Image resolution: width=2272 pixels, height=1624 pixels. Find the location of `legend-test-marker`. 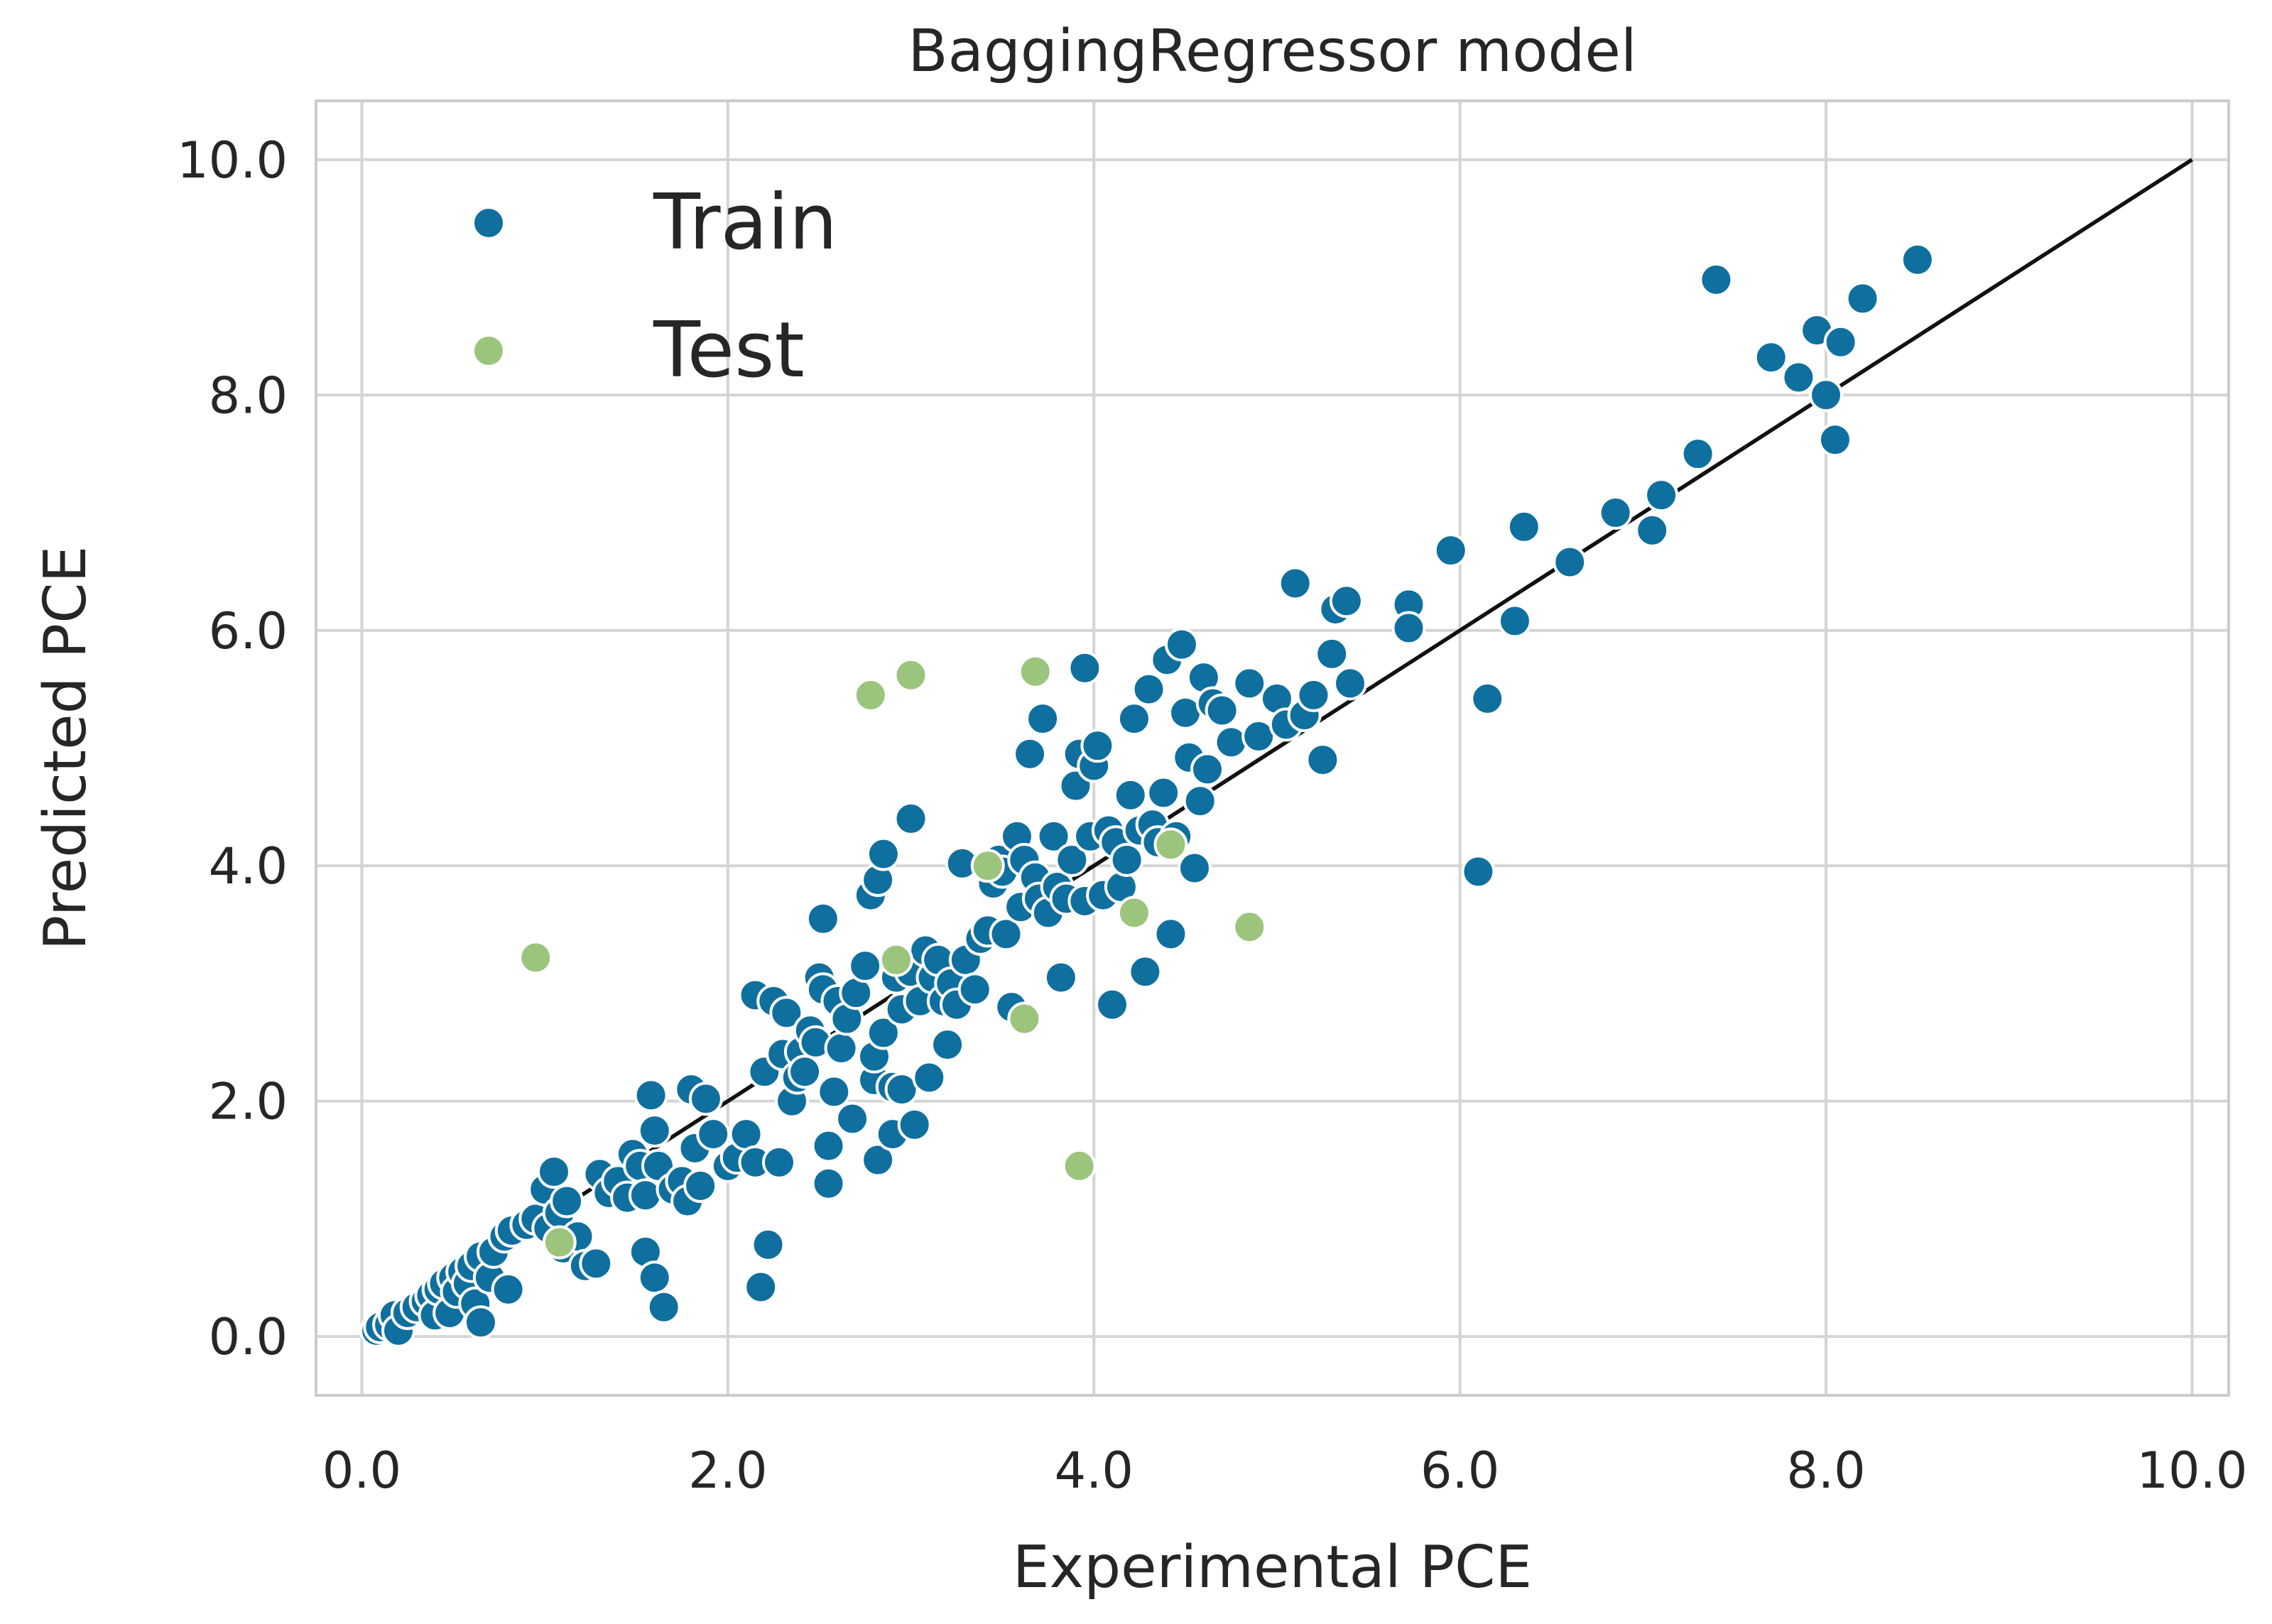

legend-test-marker is located at coordinates (489, 351).